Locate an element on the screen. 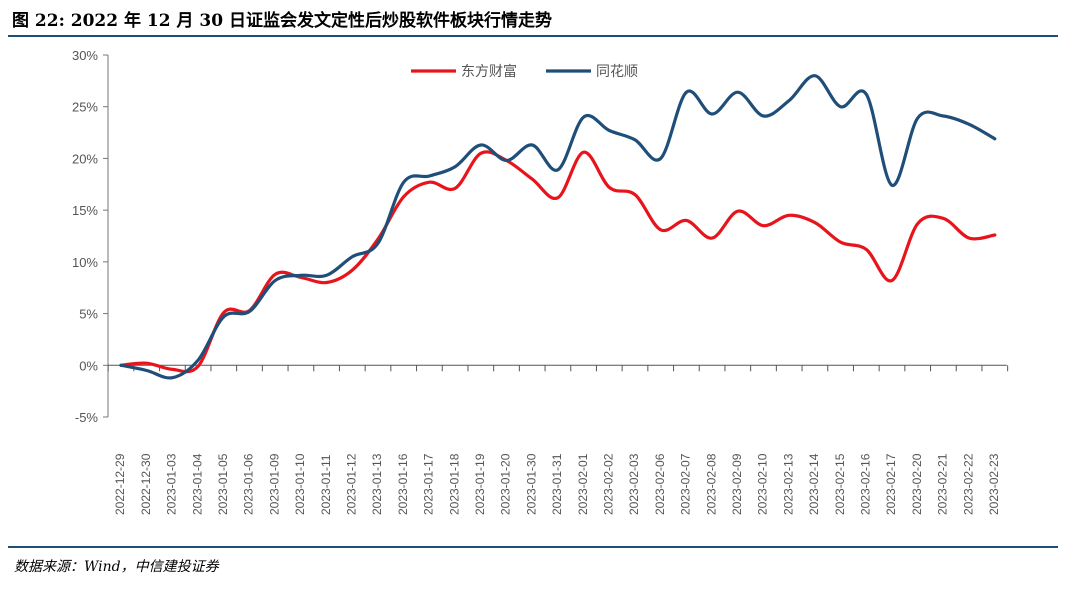  y-tick-label: 20% is located at coordinates (85, 158).